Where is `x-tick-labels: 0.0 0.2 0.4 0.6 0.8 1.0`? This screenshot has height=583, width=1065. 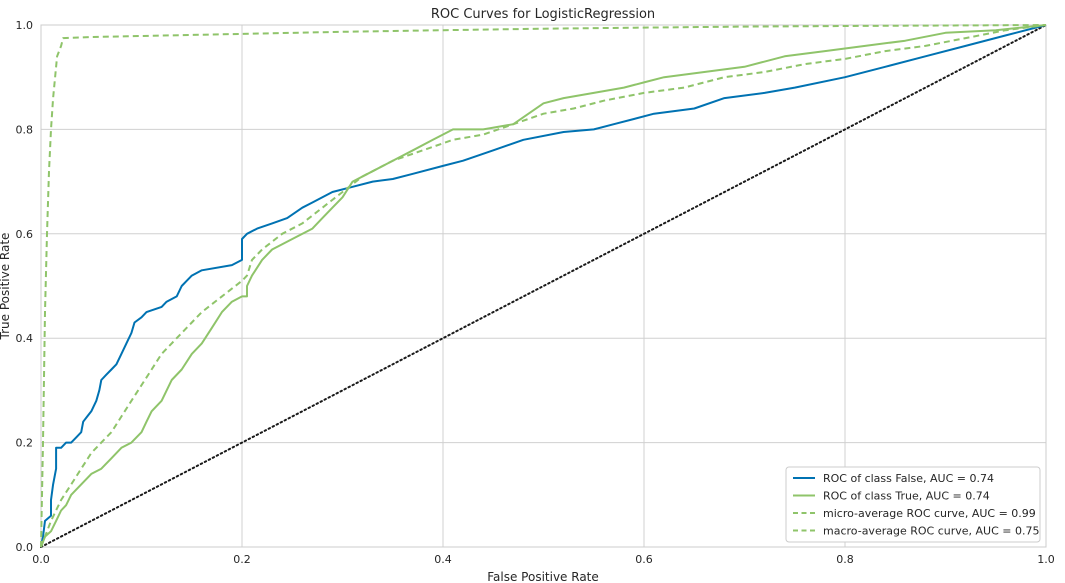
x-tick-labels: 0.0 0.2 0.4 0.6 0.8 1.0 is located at coordinates (543, 559).